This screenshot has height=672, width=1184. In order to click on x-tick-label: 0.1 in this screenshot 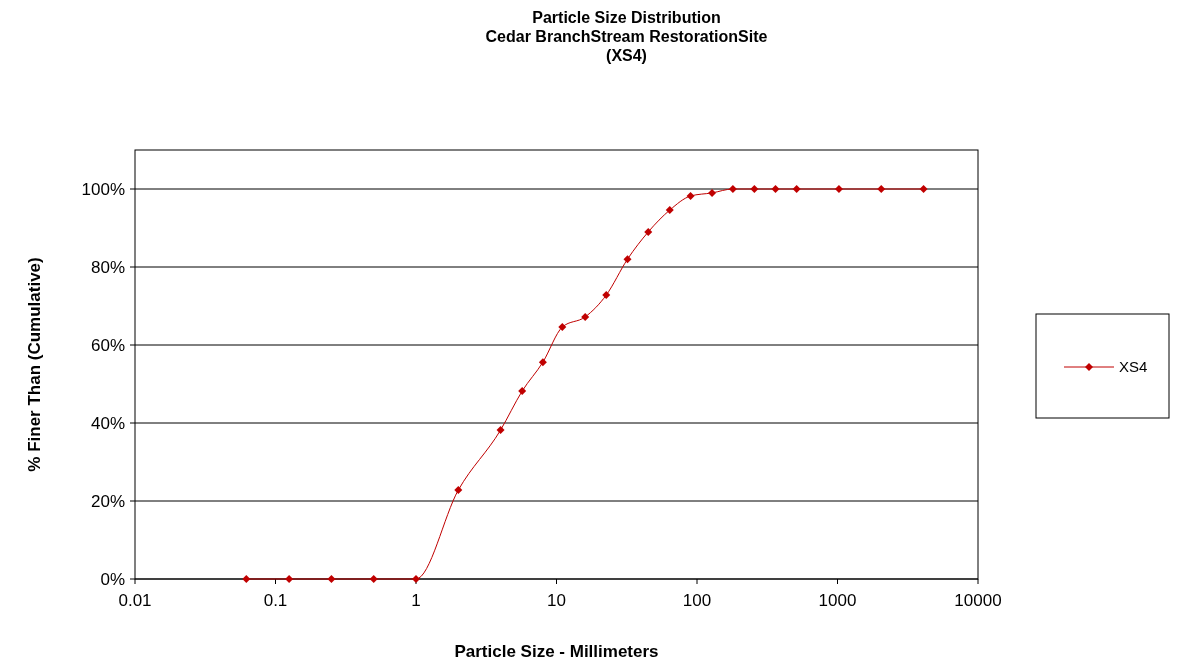, I will do `click(275, 600)`.